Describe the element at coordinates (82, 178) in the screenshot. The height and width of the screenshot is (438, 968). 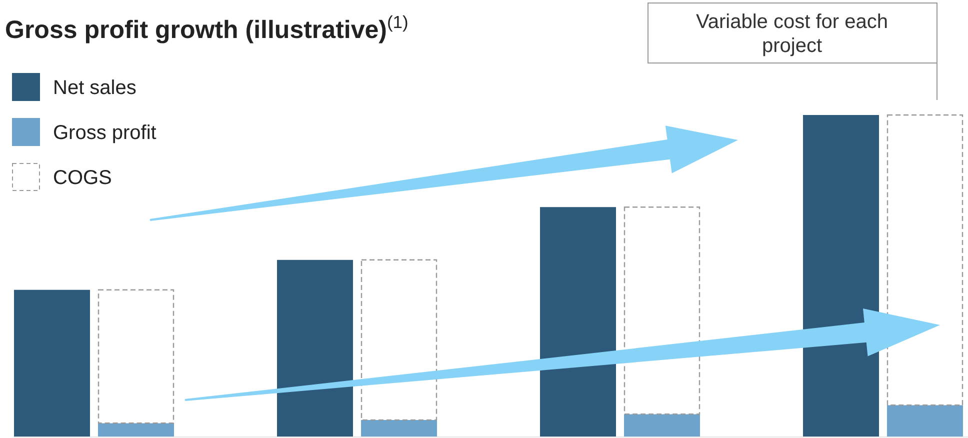
I see `legend-label: COGS` at that location.